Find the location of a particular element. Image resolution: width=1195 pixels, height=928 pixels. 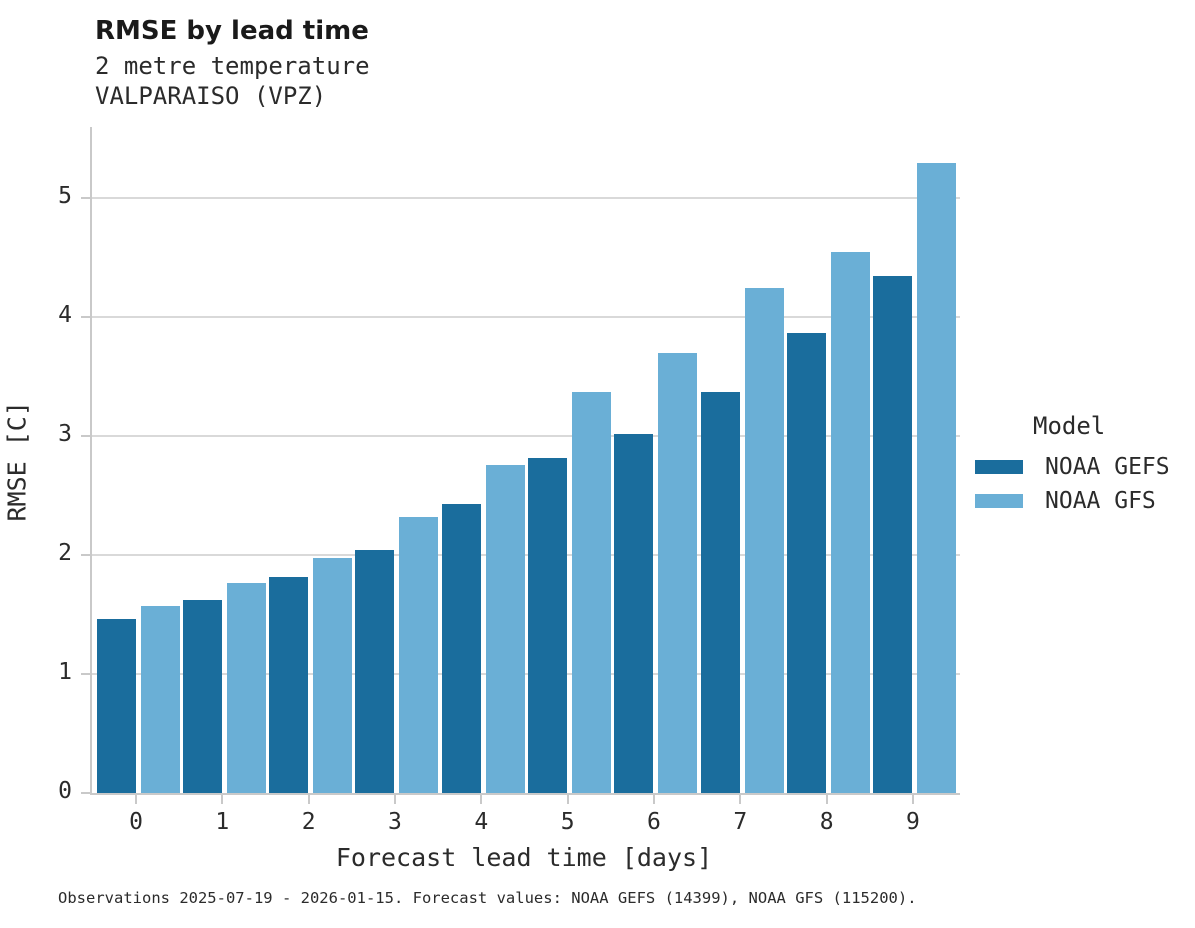

y-tick-label: 4 is located at coordinates (65, 315).